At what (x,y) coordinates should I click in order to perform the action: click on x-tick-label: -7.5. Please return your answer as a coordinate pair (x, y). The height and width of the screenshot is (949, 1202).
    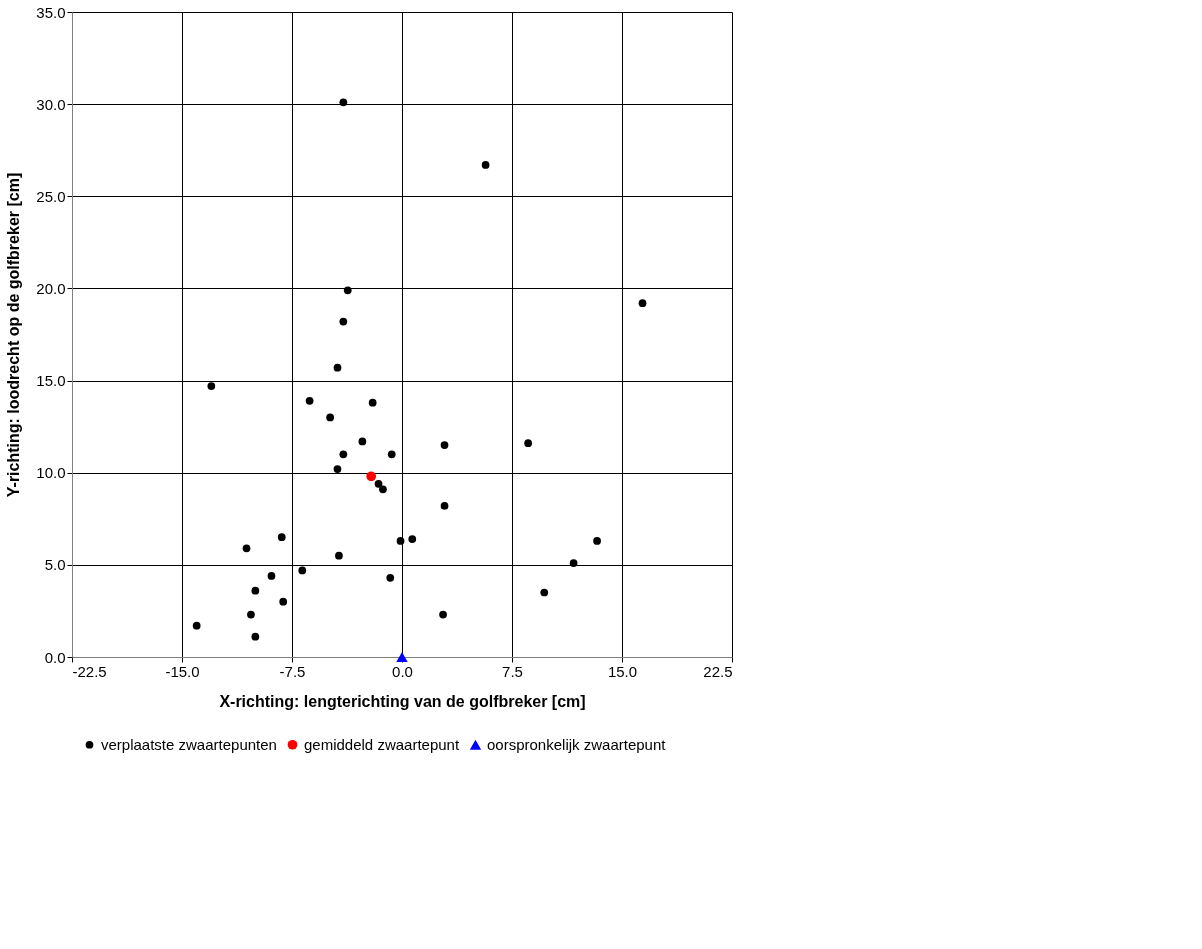
    Looking at the image, I should click on (292, 671).